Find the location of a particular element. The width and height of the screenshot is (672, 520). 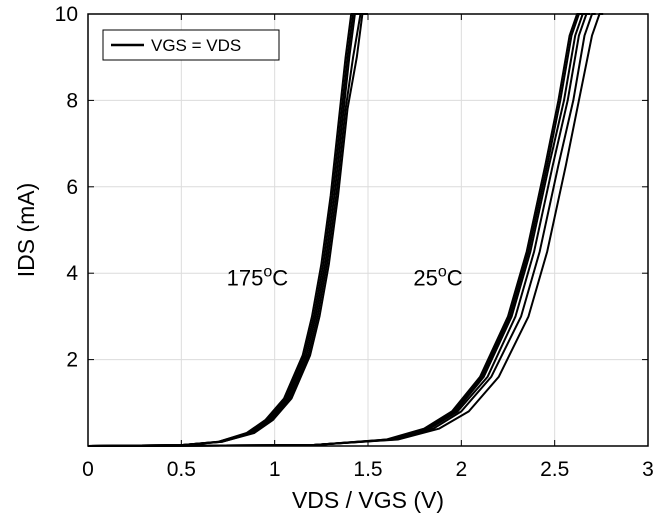

x-tick-label: 1.5 is located at coordinates (367, 469).